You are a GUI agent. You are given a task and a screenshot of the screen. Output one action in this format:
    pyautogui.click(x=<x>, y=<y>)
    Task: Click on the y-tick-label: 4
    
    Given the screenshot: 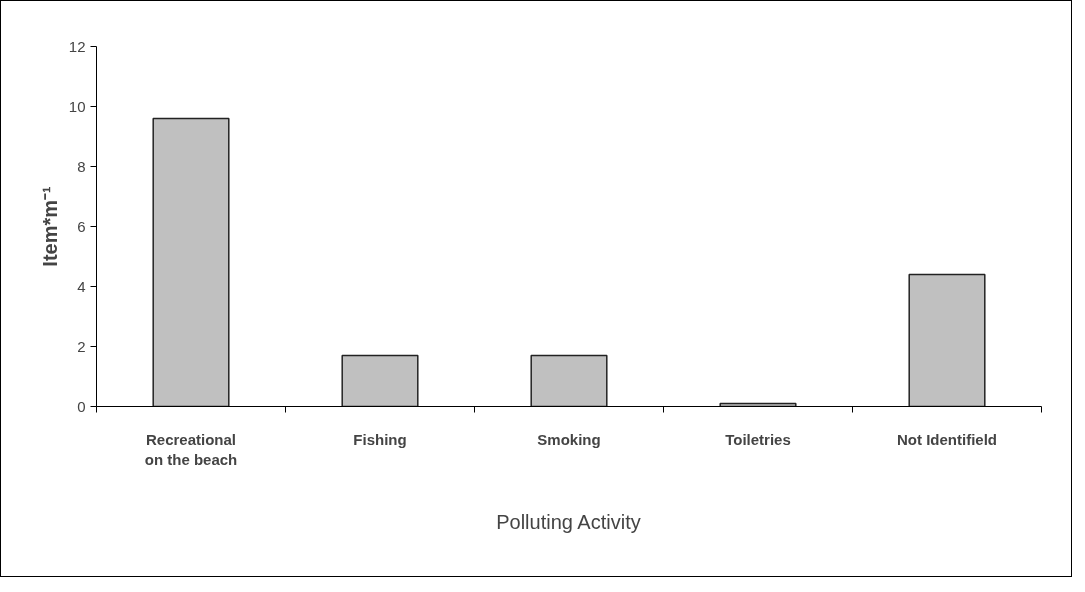 What is the action you would take?
    pyautogui.click(x=81, y=286)
    